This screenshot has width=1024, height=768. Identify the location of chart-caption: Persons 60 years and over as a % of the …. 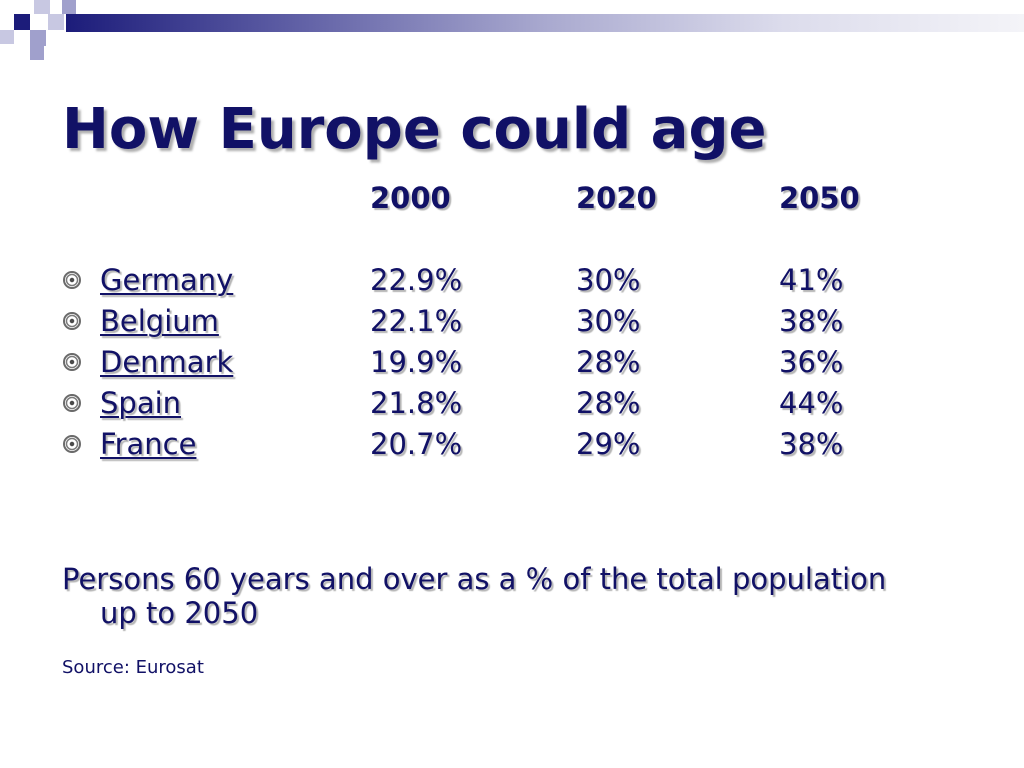
(512, 596).